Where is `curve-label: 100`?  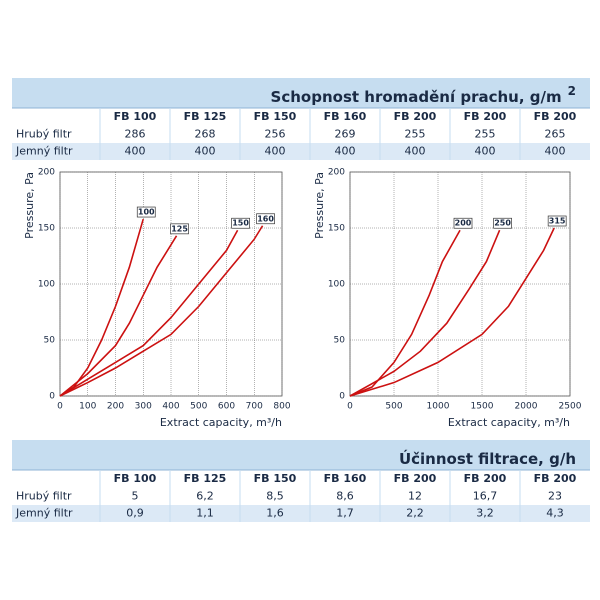
curve-label: 100 is located at coordinates (146, 212).